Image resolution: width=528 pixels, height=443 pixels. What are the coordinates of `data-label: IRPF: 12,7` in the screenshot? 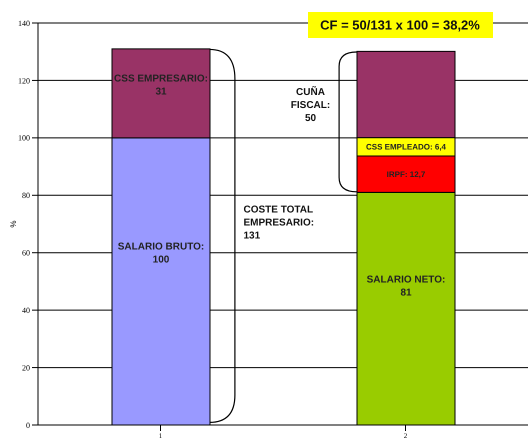 It's located at (406, 174).